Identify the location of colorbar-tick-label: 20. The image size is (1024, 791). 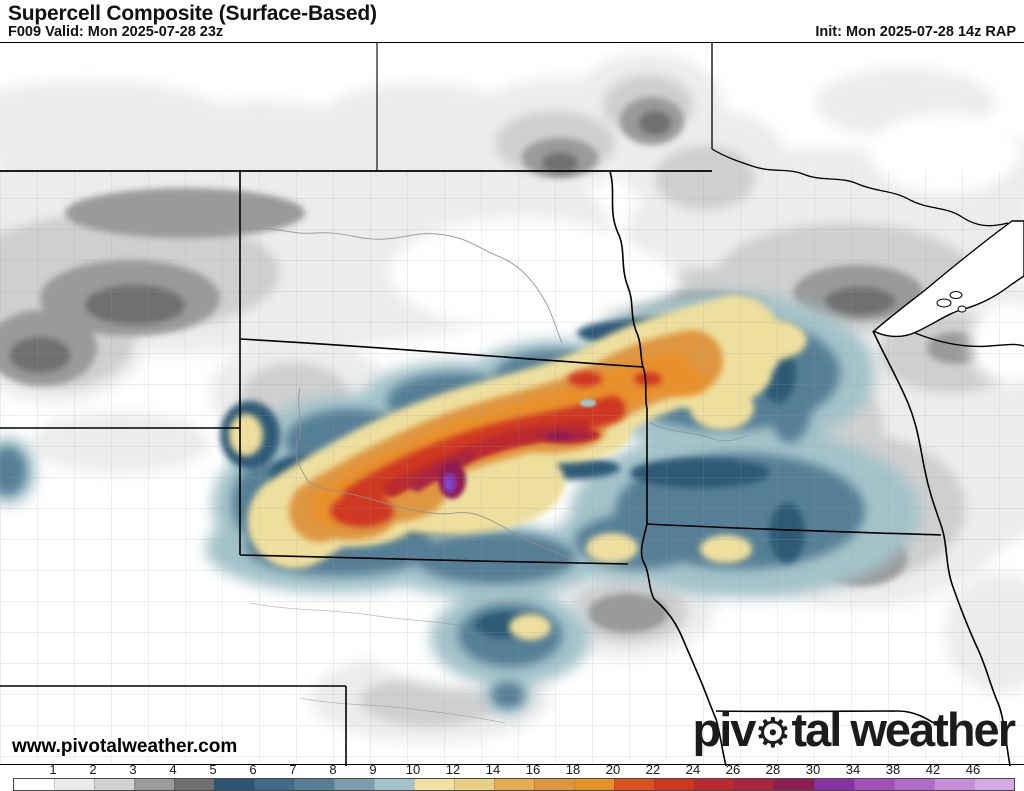
(613, 769).